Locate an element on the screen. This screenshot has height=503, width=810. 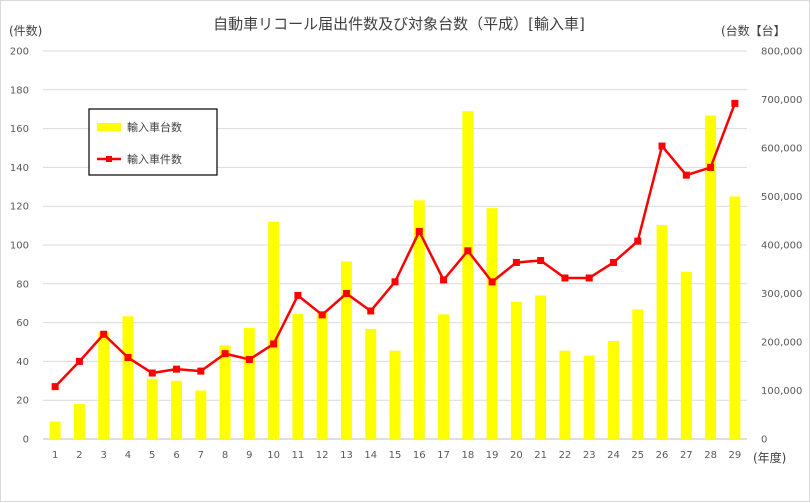
left-tick-label: 60 is located at coordinates (22, 323).